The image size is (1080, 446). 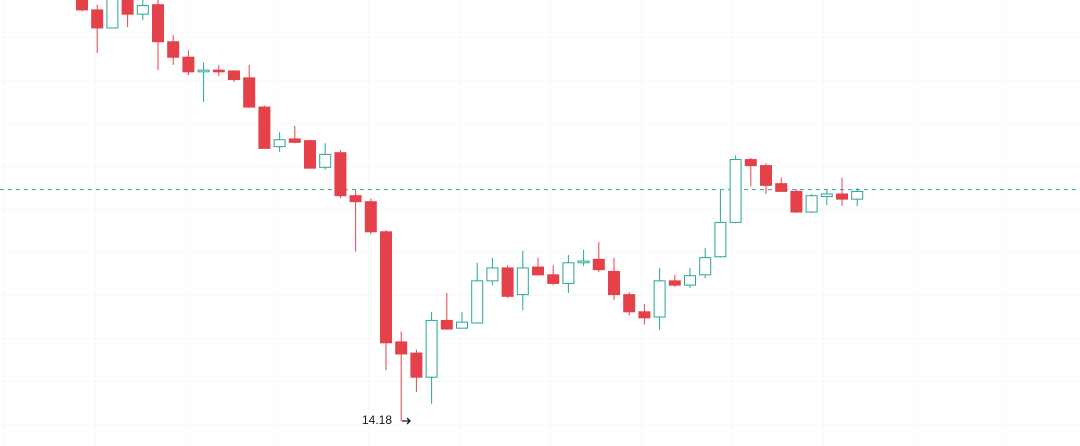 I want to click on low-arrow, so click(x=406, y=421).